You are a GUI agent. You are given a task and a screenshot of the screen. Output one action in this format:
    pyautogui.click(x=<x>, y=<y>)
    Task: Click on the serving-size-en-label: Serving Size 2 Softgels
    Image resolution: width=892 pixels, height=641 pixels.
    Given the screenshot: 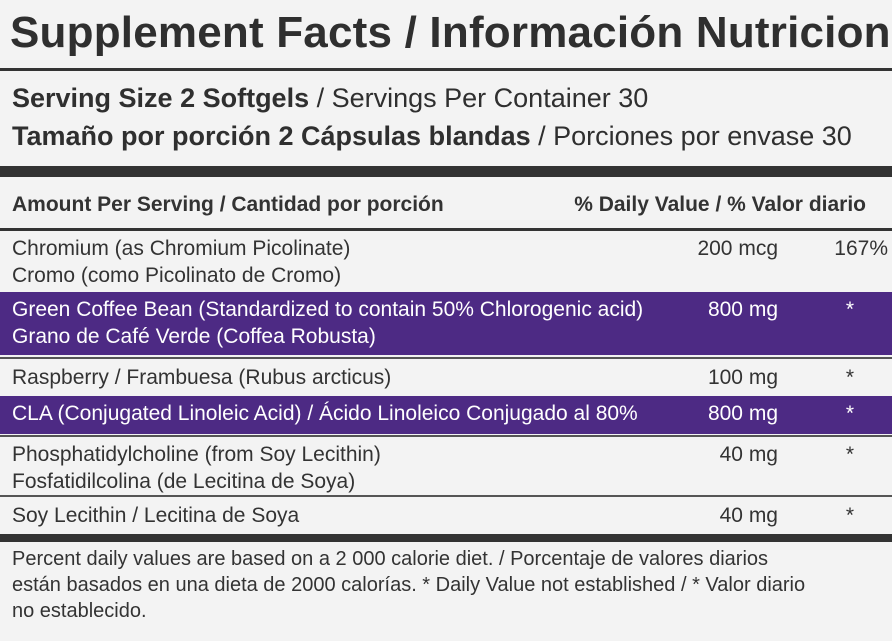 What is the action you would take?
    pyautogui.click(x=161, y=98)
    